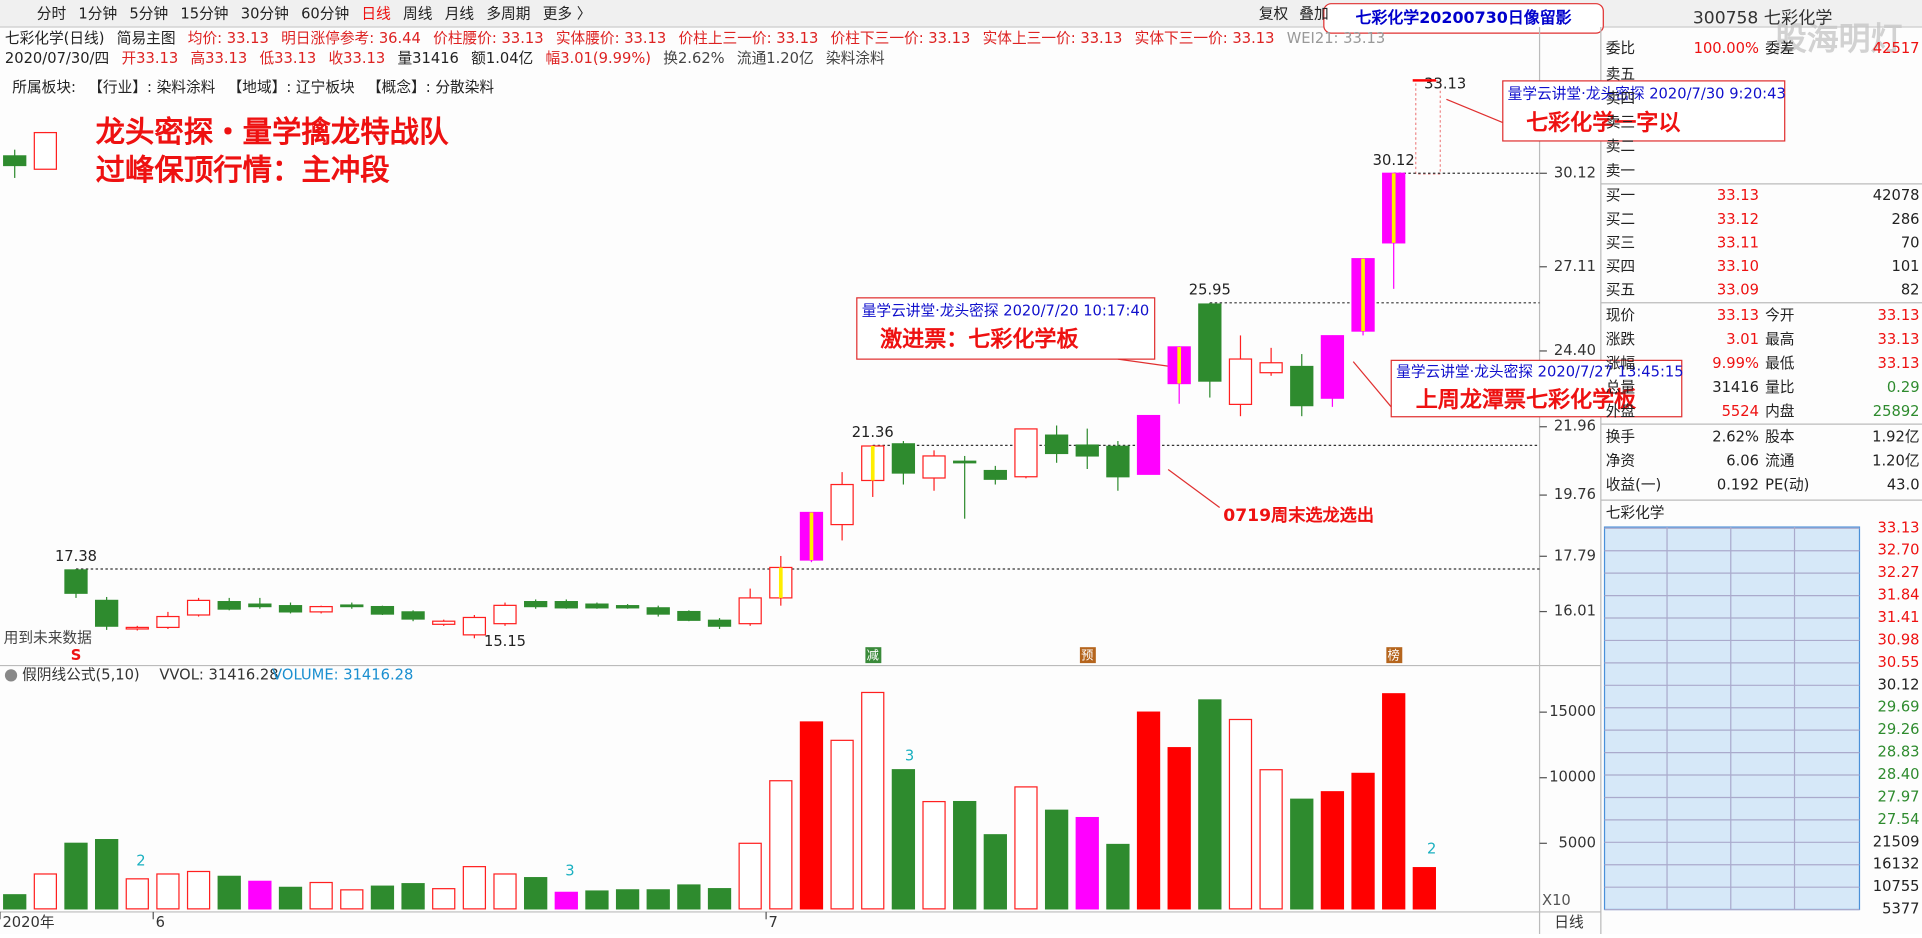 This screenshot has width=1922, height=938. I want to click on panel-cell: 卖二, so click(1620, 146).